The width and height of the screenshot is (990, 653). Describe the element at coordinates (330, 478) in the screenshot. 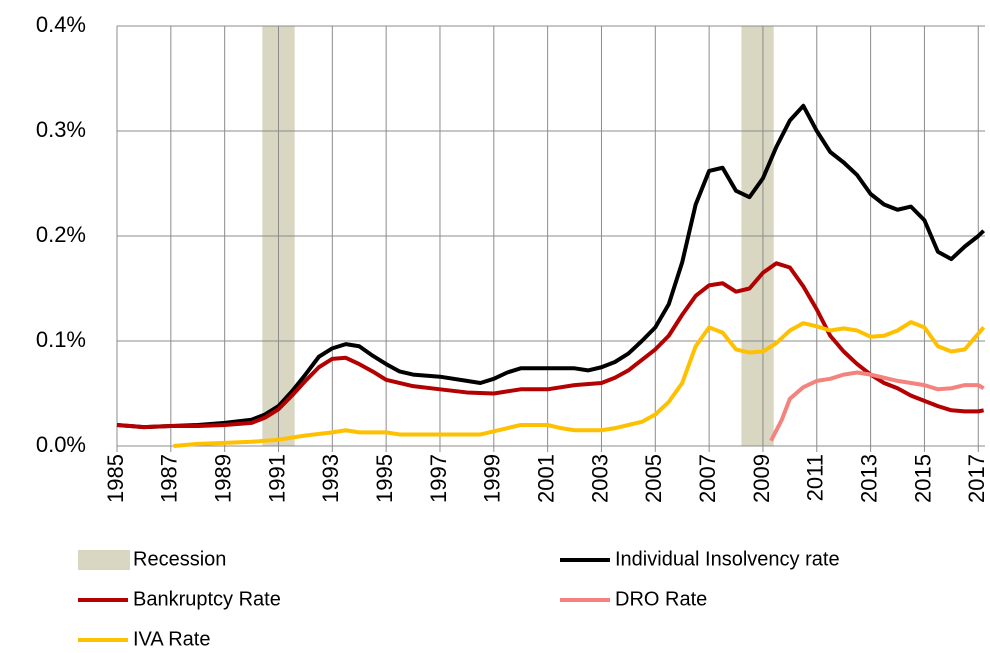

I see `x-tick-label: 1993` at that location.